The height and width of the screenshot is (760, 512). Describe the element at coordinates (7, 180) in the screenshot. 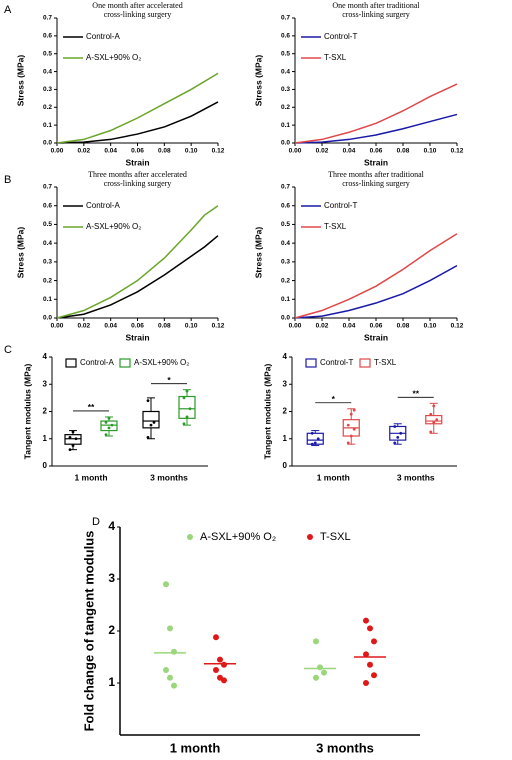

I see `panel-label: B` at that location.